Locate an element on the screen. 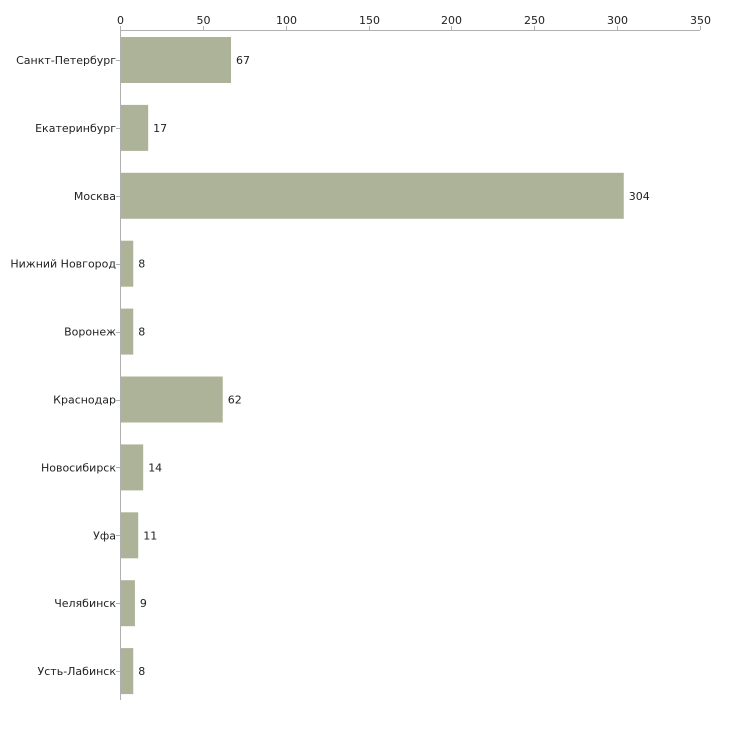 The height and width of the screenshot is (730, 730). category-label: Воронеж is located at coordinates (90, 332).